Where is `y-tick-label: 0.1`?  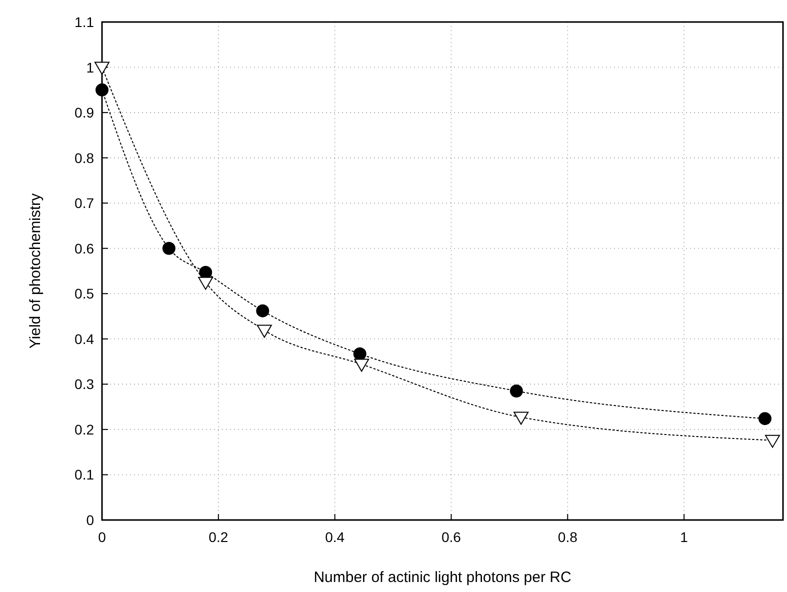
y-tick-label: 0.1 is located at coordinates (84, 474).